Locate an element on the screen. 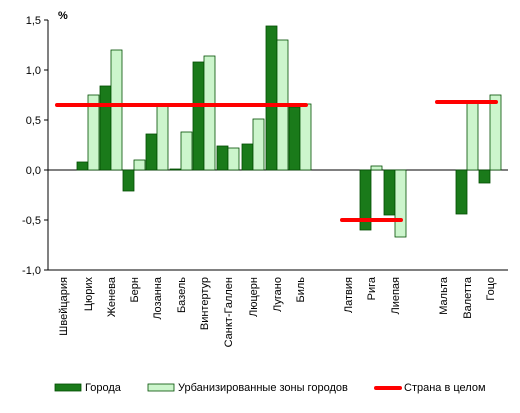 The height and width of the screenshot is (413, 520). category-label: Лозанна is located at coordinates (158, 298).